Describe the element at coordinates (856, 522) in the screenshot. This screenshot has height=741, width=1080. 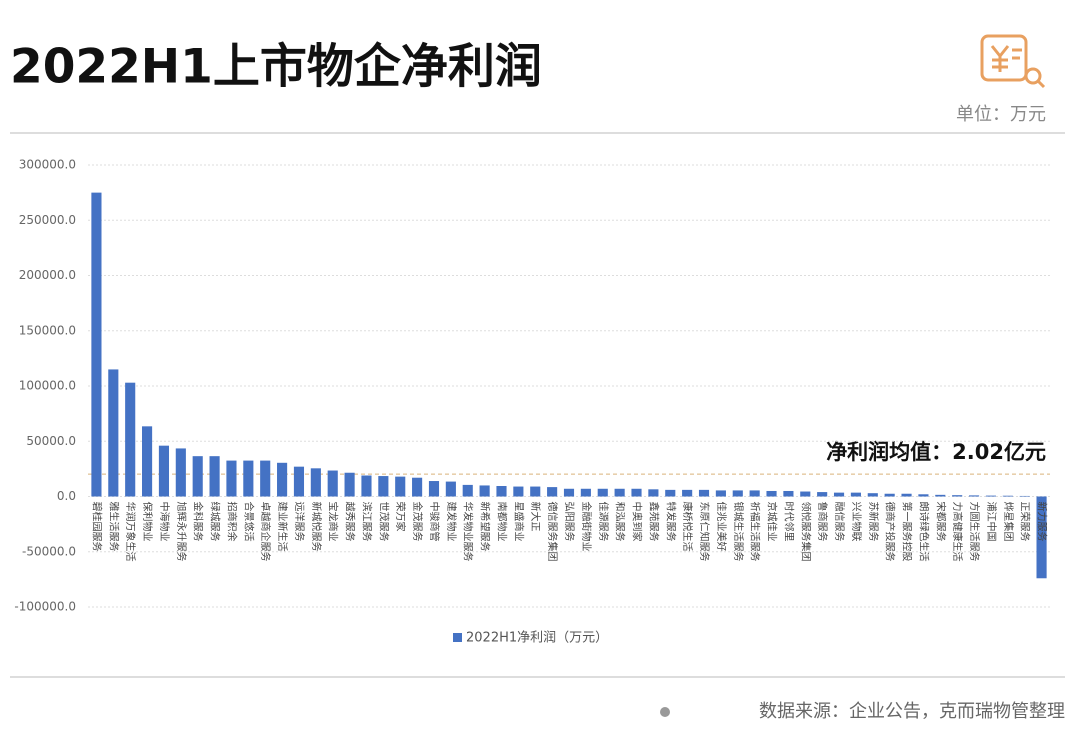
I see `x-tick-label: 兴业物联` at that location.